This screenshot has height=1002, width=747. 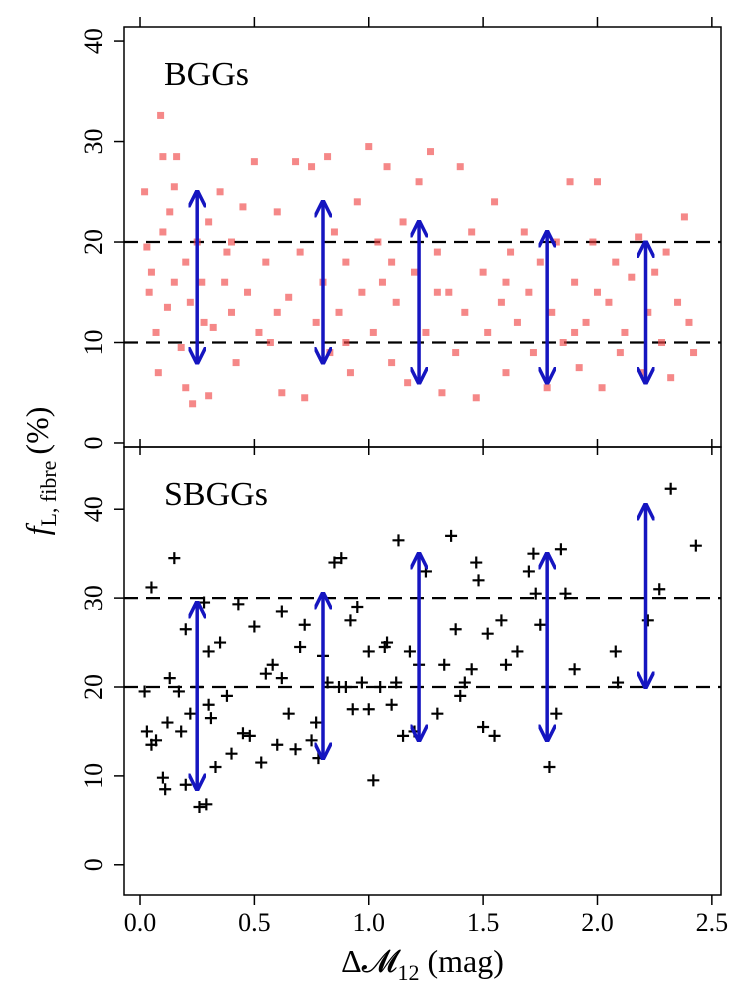 I want to click on x-label-symbol: Δ𝓜, so click(x=371, y=961).